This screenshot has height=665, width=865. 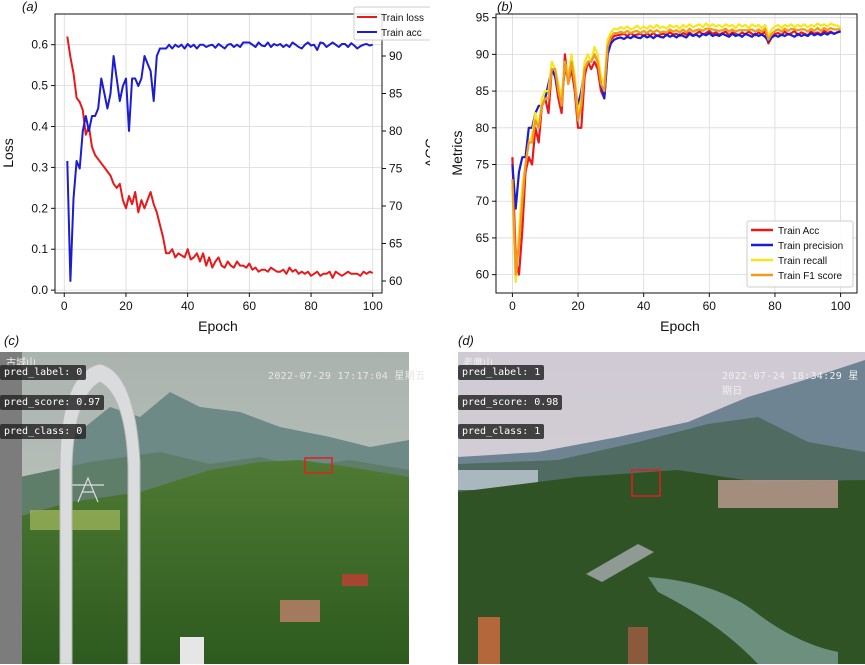 What do you see at coordinates (810, 246) in the screenshot?
I see `chart-b-legend-precision: Train precision` at bounding box center [810, 246].